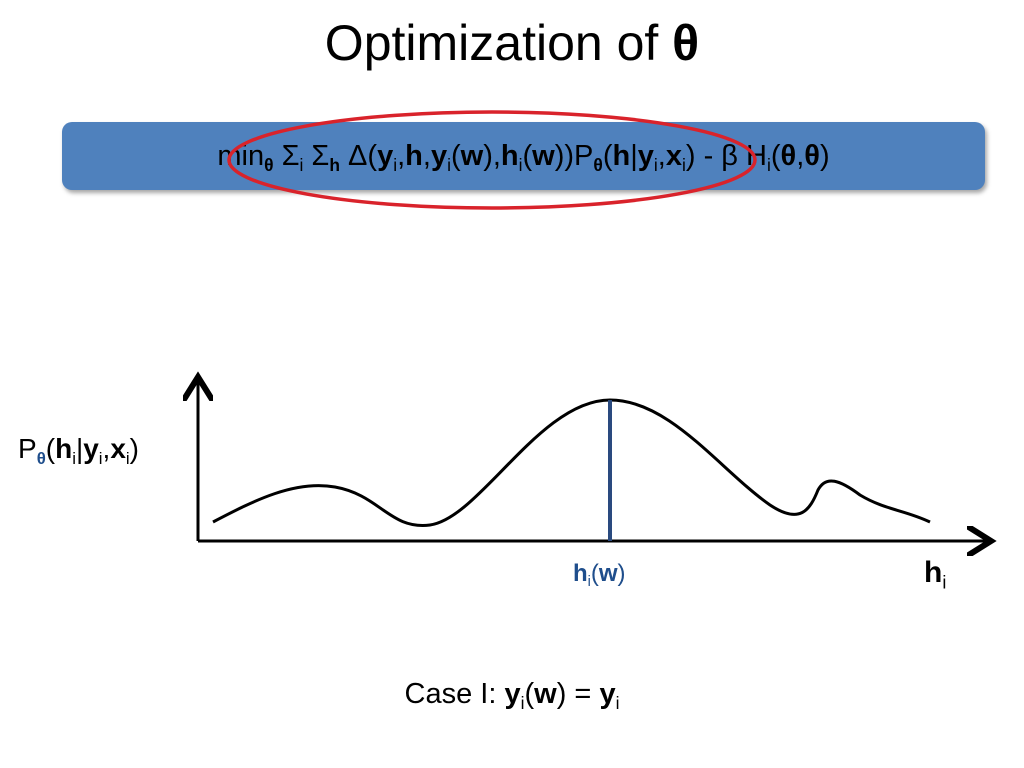 Image resolution: width=1024 pixels, height=768 pixels. Describe the element at coordinates (634, 156) in the screenshot. I see `f: |` at that location.